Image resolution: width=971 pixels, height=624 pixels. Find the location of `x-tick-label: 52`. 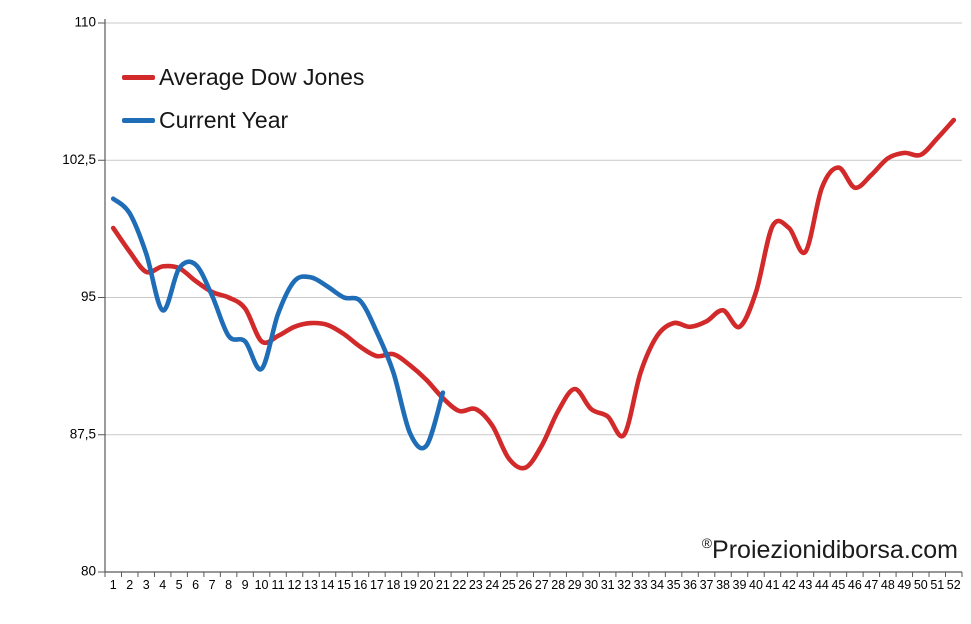

x-tick-label: 52 is located at coordinates (954, 585).